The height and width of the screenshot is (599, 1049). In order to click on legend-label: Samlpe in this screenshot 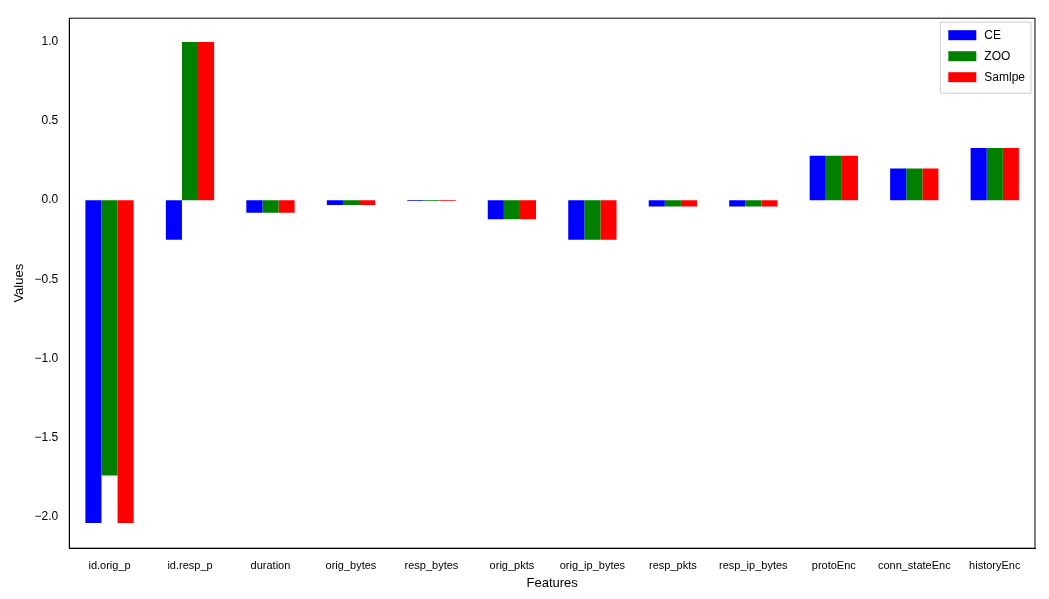, I will do `click(1005, 76)`.